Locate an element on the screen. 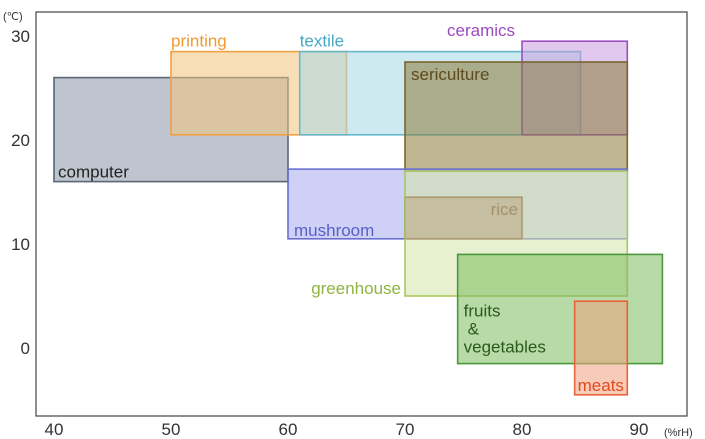 This screenshot has height=439, width=705. y-tick-10: 10 is located at coordinates (20, 244).